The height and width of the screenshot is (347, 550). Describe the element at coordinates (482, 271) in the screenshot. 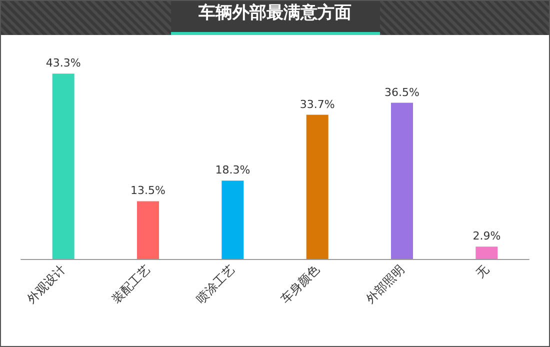

I see `x-tick-label: 无` at that location.